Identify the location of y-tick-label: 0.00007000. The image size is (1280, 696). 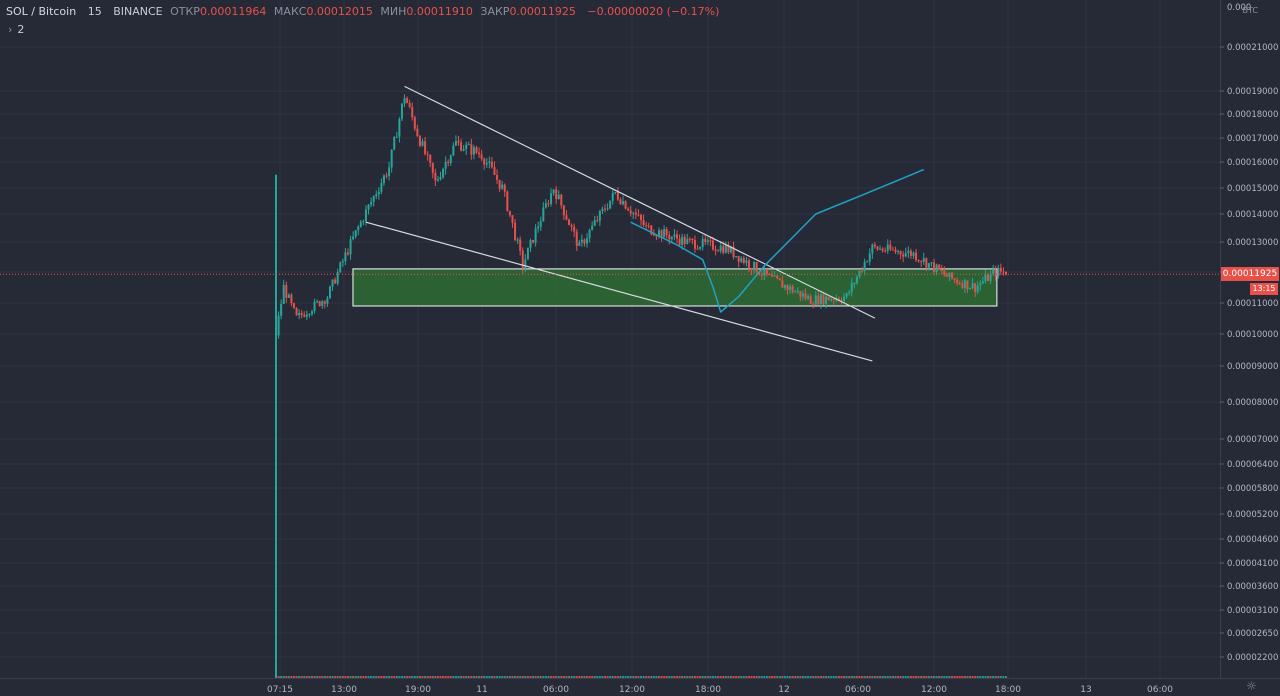
(1252, 440).